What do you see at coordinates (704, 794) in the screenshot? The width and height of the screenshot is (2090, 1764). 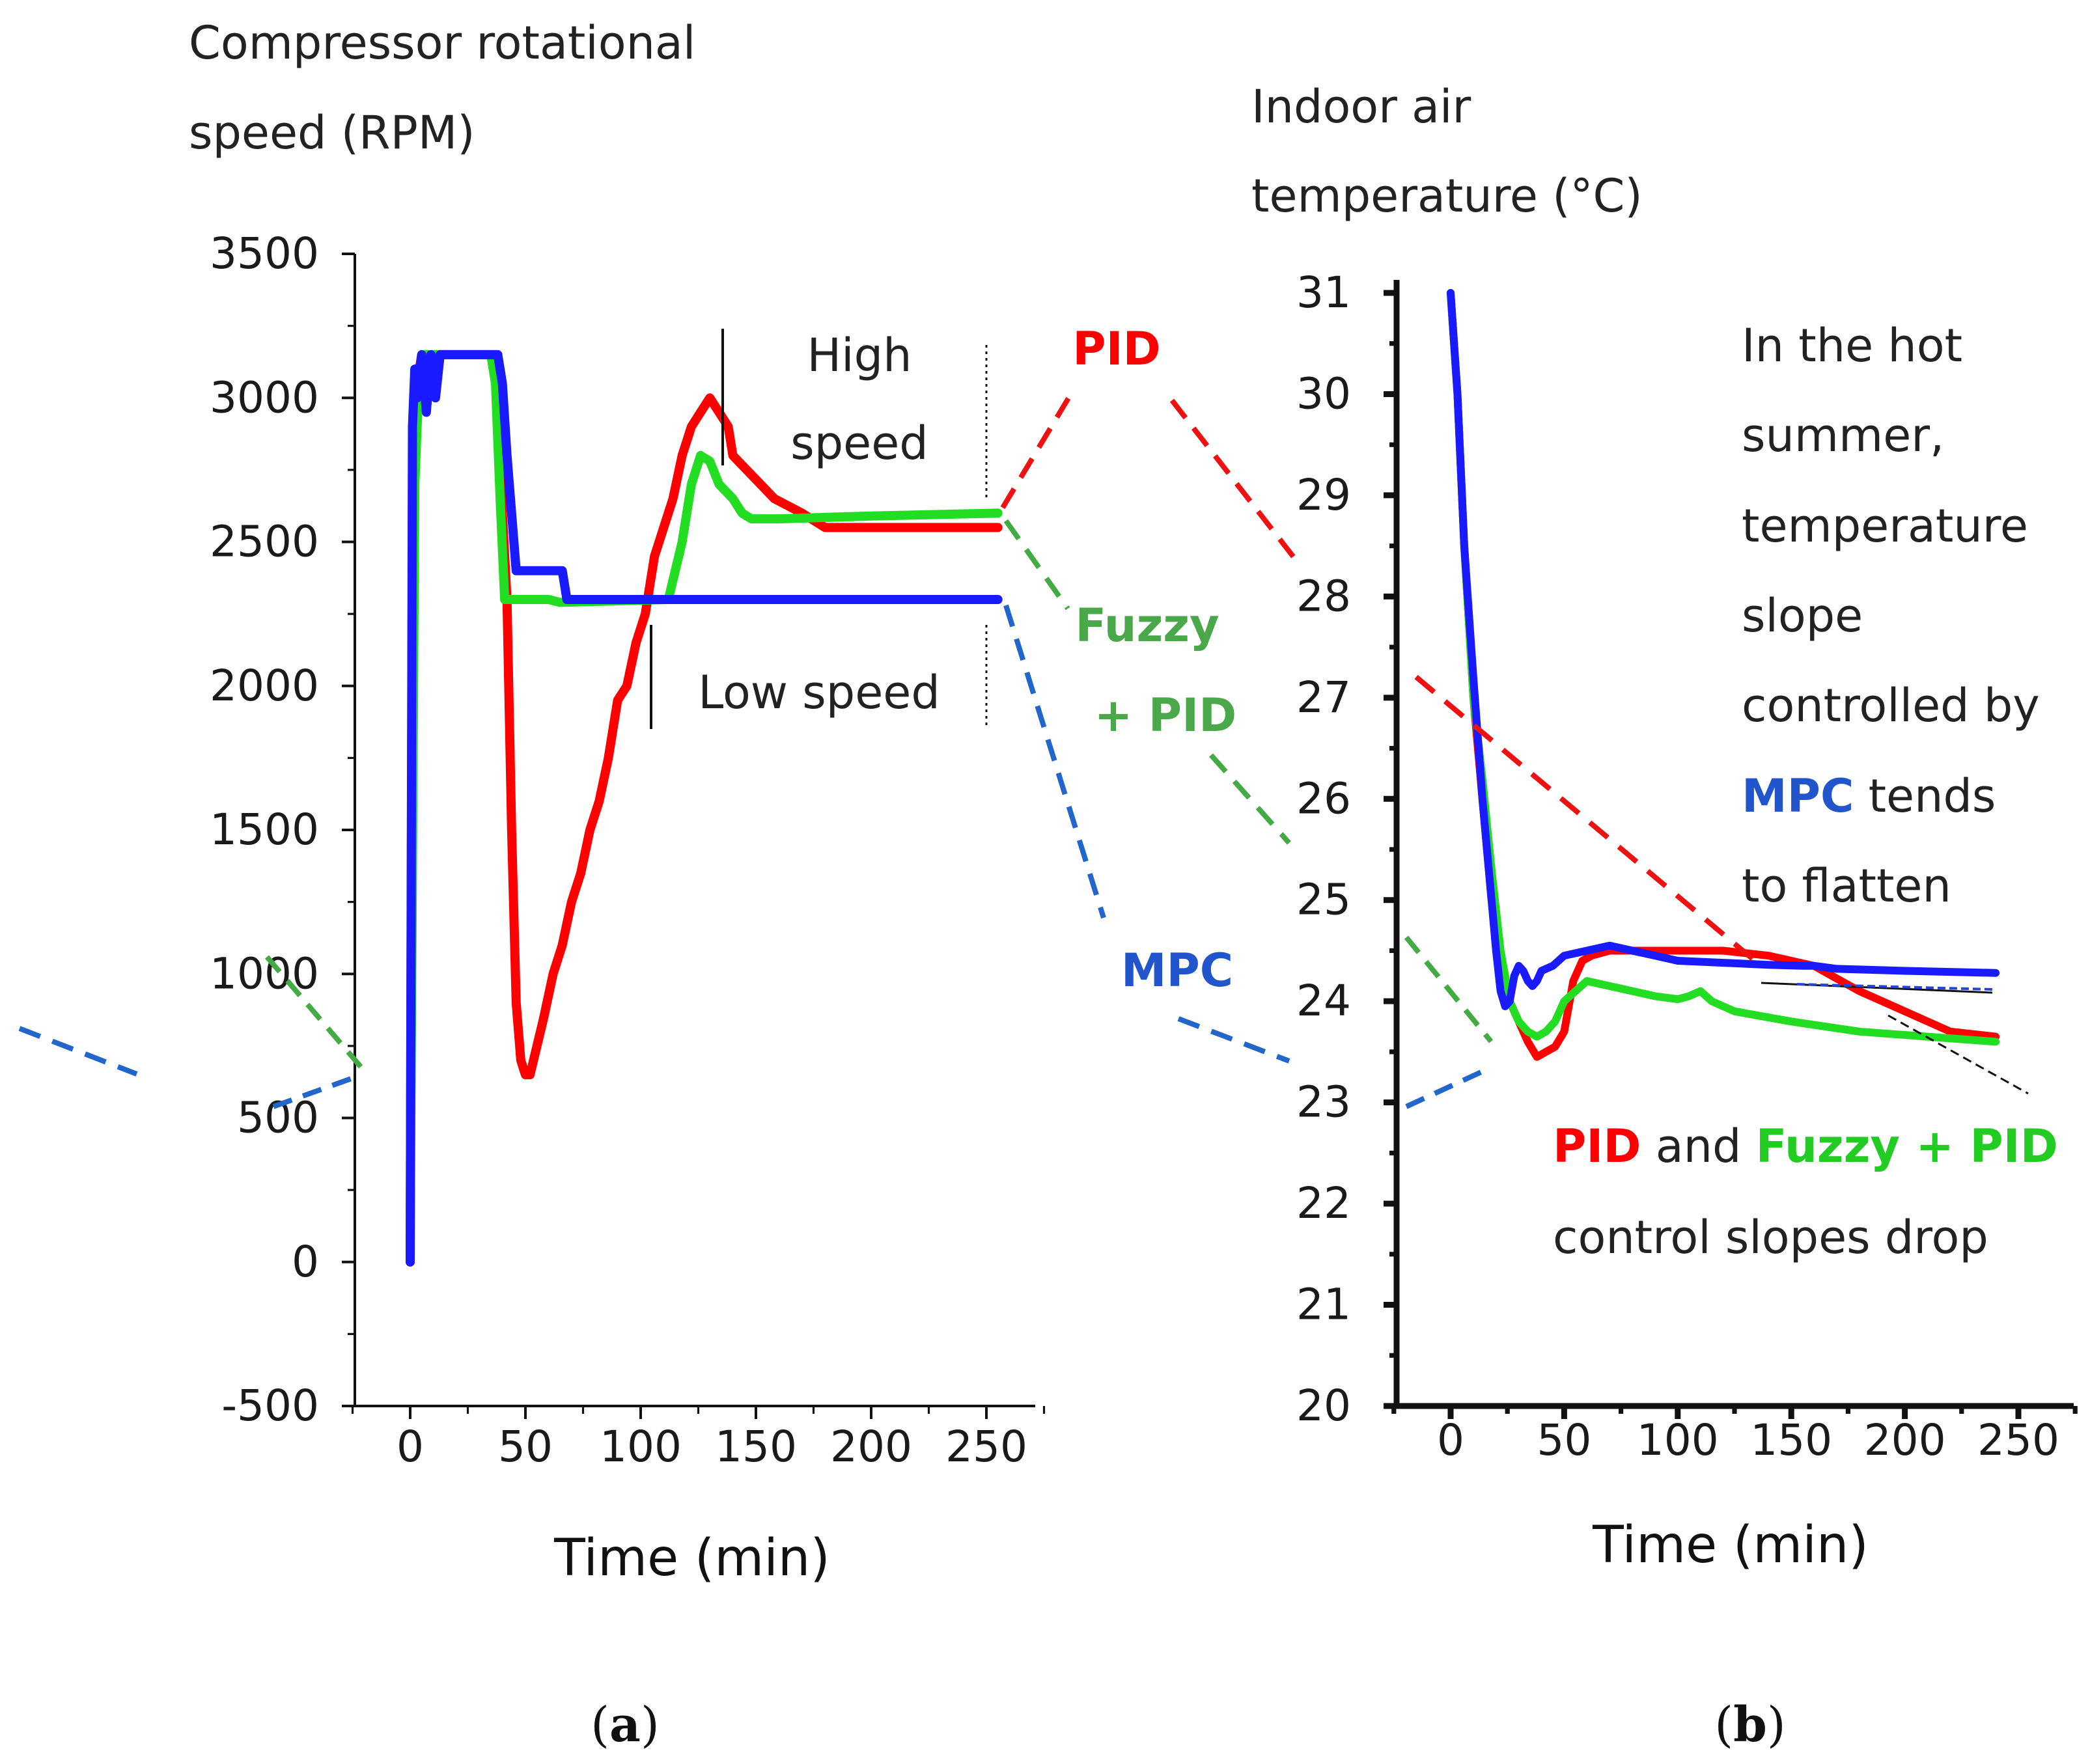 I see `panel-a-series-fuzzy-pid` at bounding box center [704, 794].